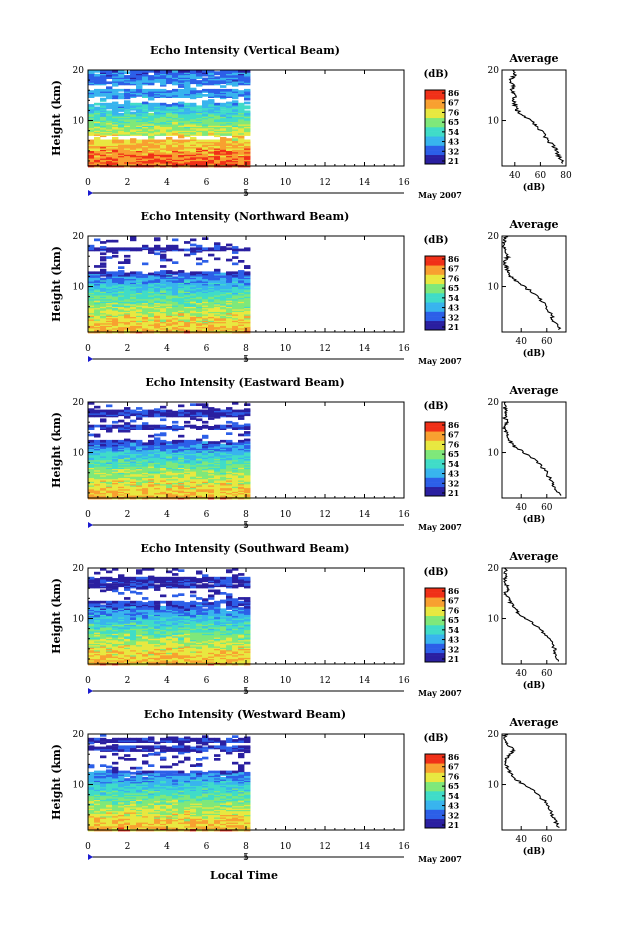 The width and height of the screenshot is (619, 929). Describe the element at coordinates (534, 353) in the screenshot. I see `profile-x-label: (dB)` at that location.